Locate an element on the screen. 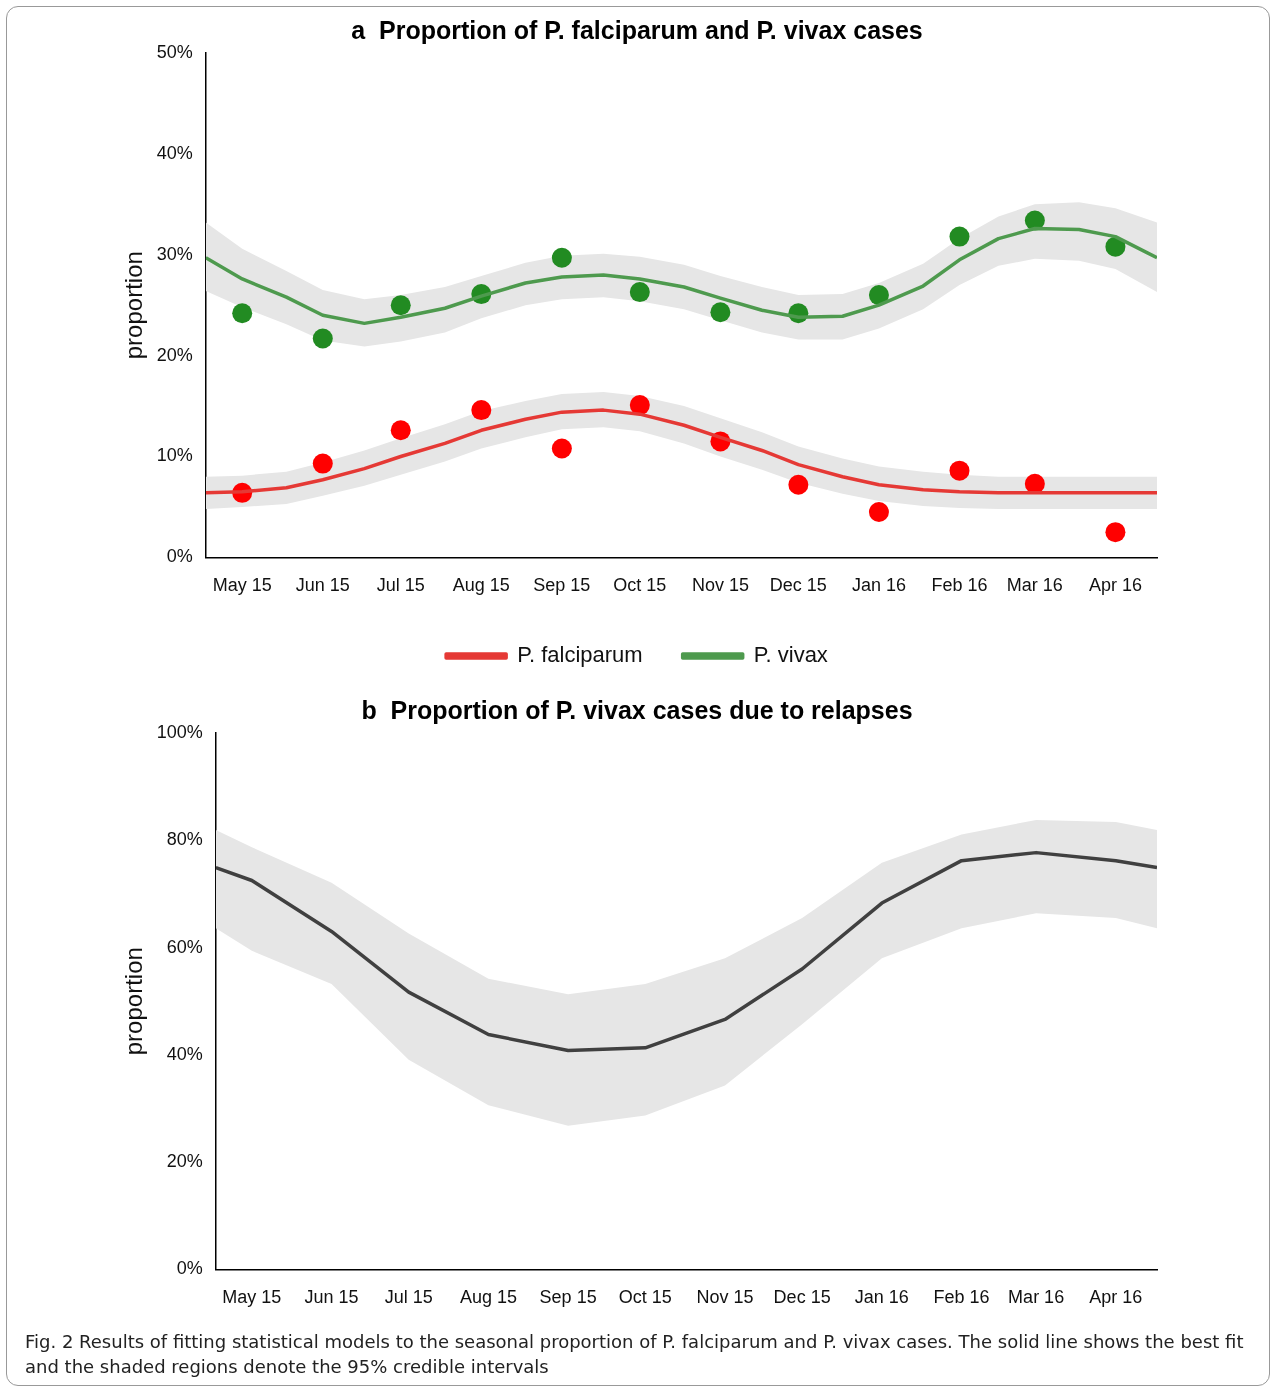  y-tick-label: 50% is located at coordinates (174, 51).